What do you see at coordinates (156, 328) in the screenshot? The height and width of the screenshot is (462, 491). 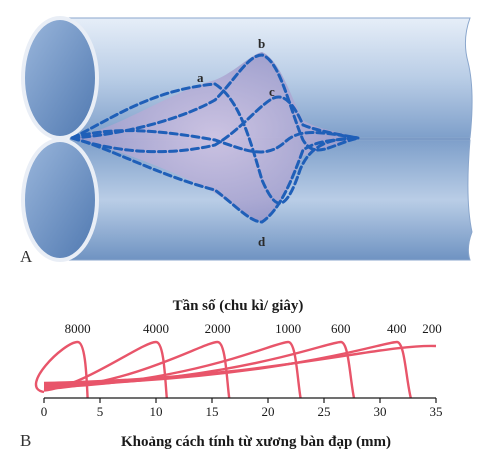 I see `peak-label-4000: 4000` at bounding box center [156, 328].